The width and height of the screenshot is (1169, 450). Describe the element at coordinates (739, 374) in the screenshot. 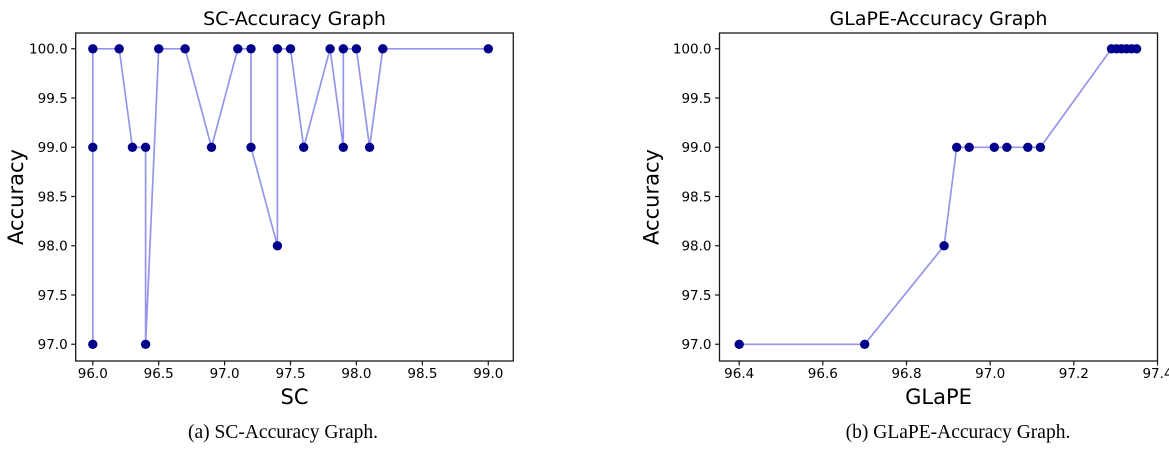

I see `x-tick-label: 96.4` at that location.